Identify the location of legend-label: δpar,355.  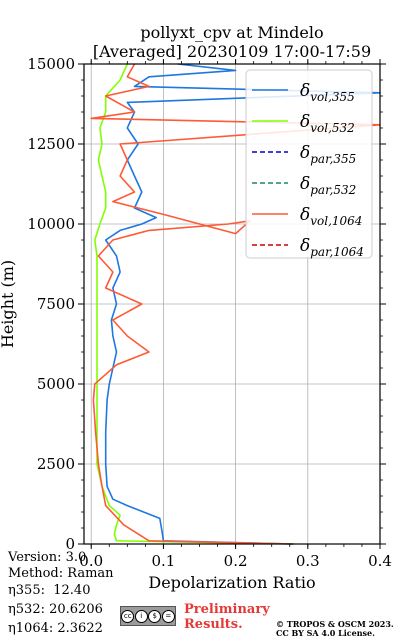
(328, 154).